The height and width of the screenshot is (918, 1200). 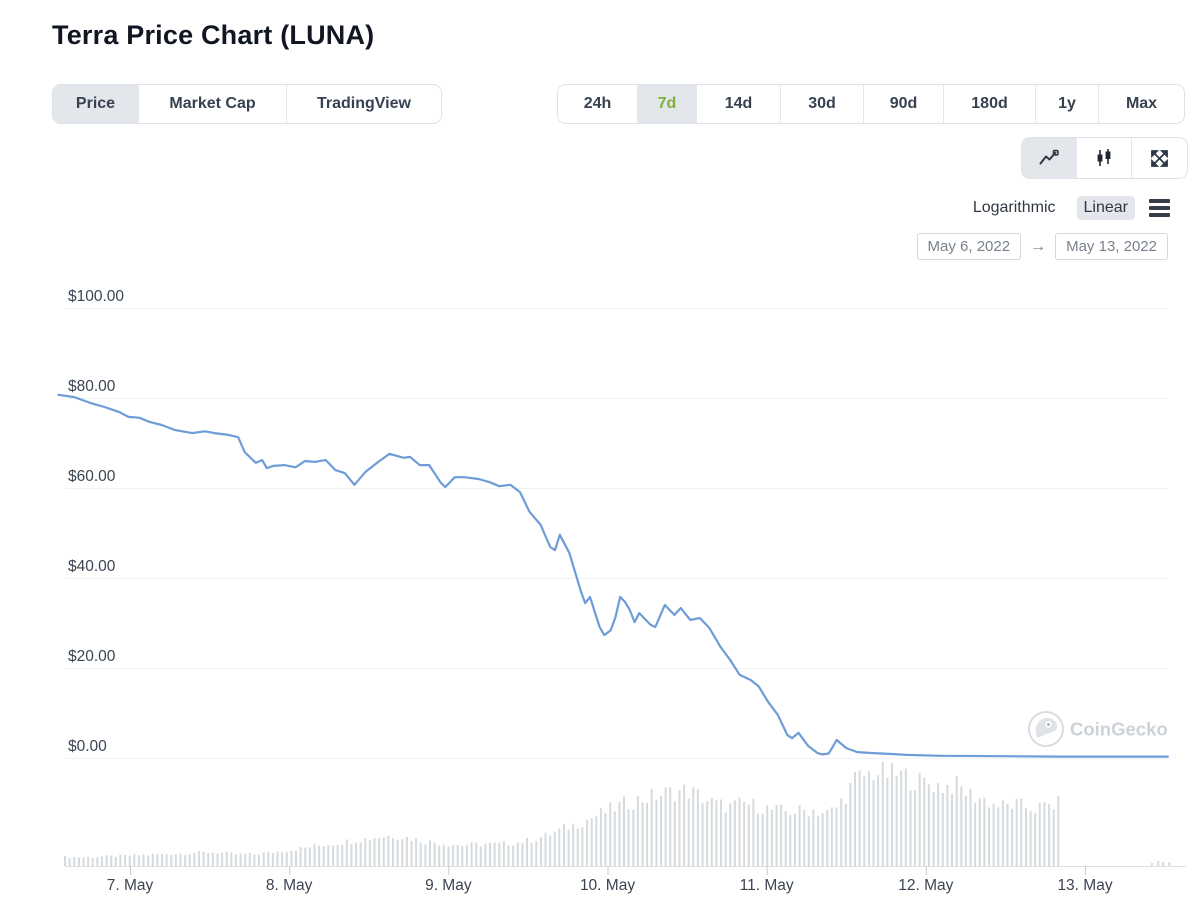 What do you see at coordinates (1068, 208) in the screenshot?
I see `scale-toggle-row: Logarithmic Linear` at bounding box center [1068, 208].